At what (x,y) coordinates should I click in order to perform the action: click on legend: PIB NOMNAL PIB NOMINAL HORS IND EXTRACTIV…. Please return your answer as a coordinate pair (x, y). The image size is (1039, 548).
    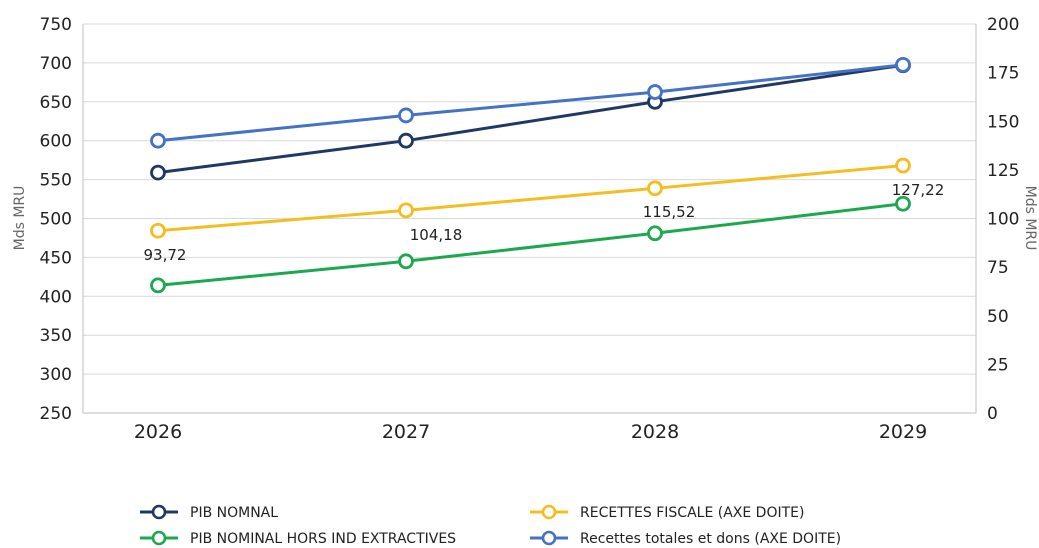
    Looking at the image, I should click on (490, 525).